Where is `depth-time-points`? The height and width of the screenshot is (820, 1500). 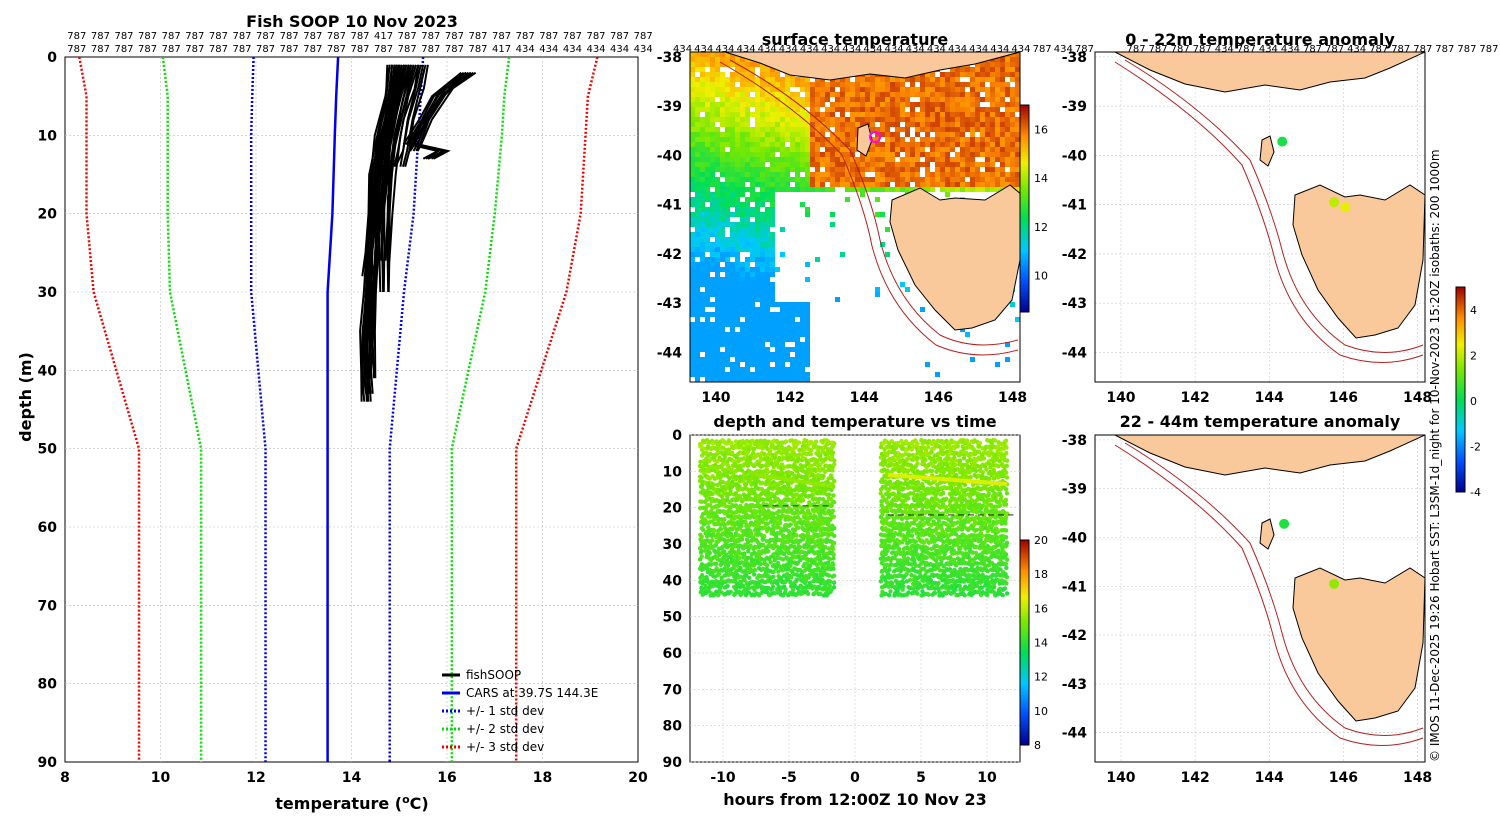
depth-time-points is located at coordinates (855, 517).